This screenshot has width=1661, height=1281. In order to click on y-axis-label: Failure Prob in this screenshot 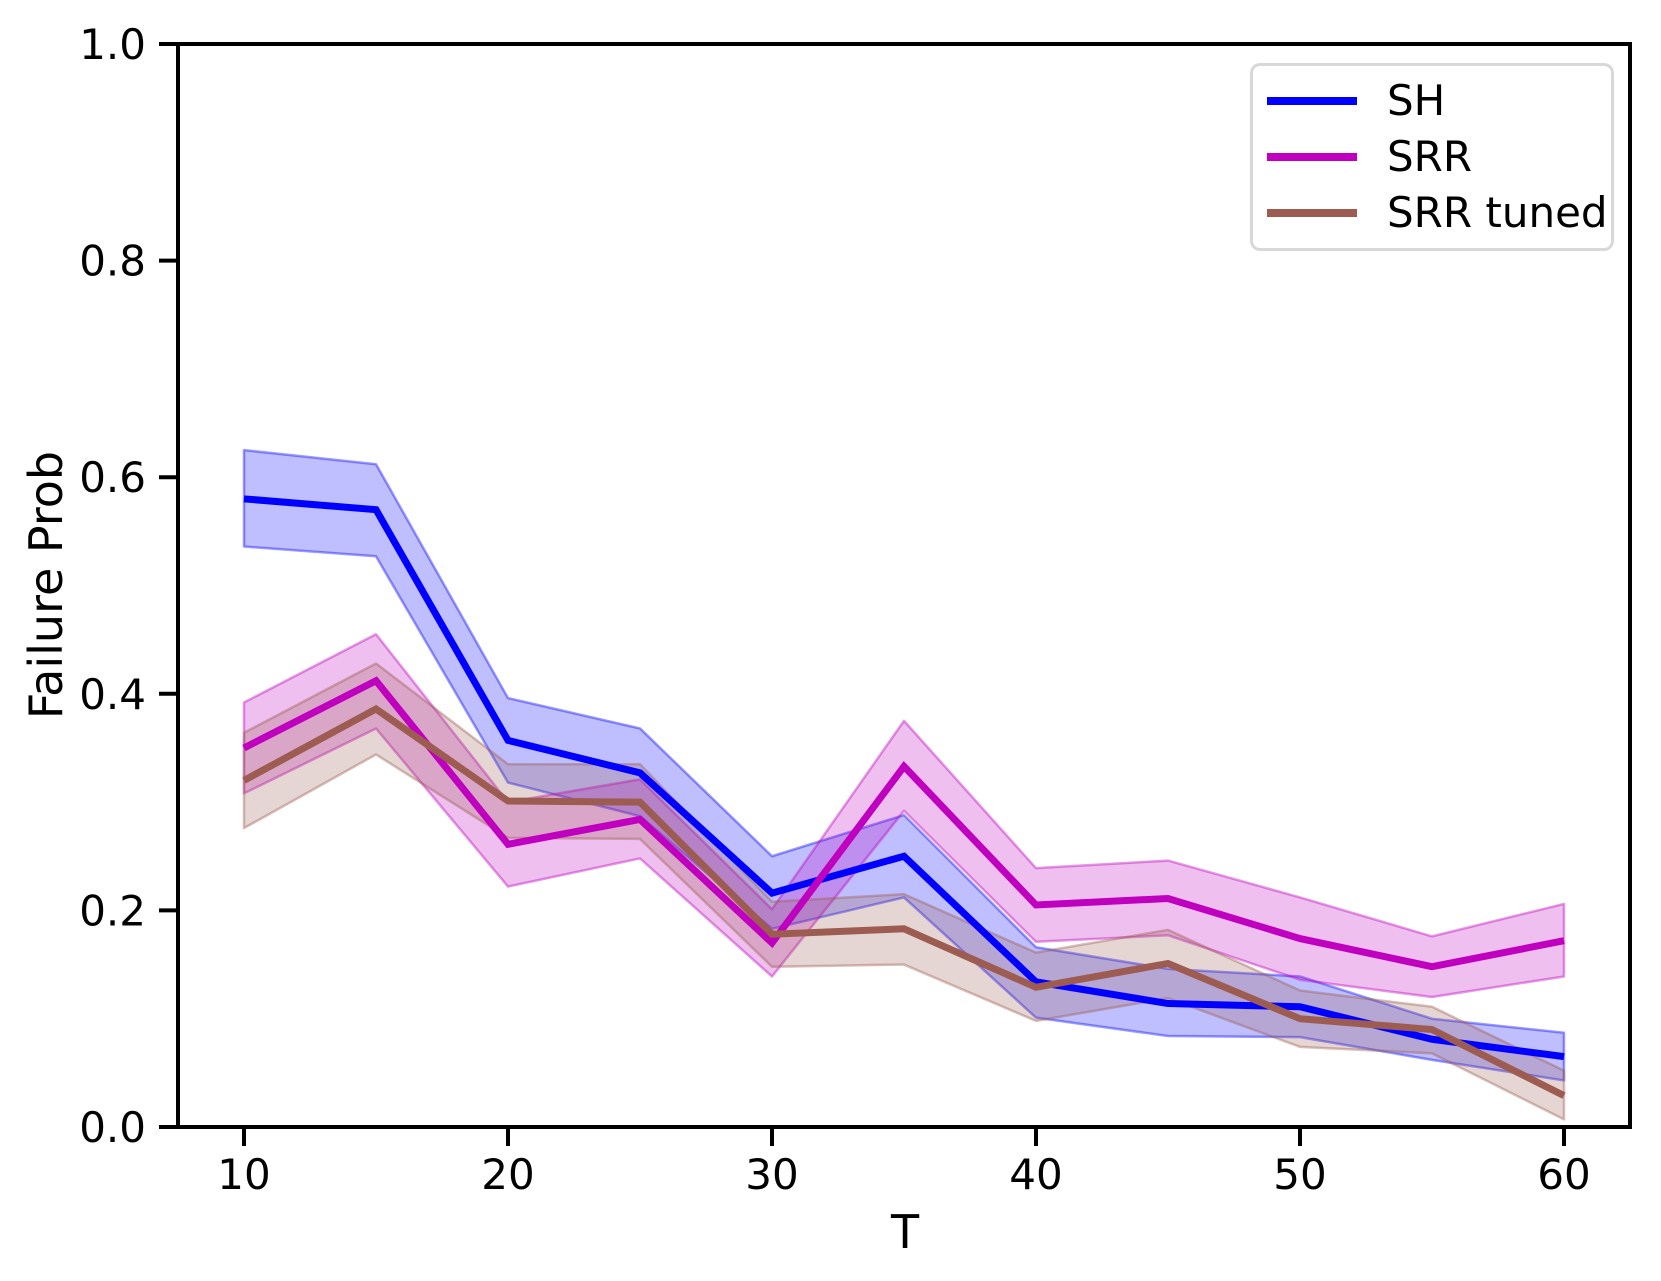, I will do `click(46, 585)`.